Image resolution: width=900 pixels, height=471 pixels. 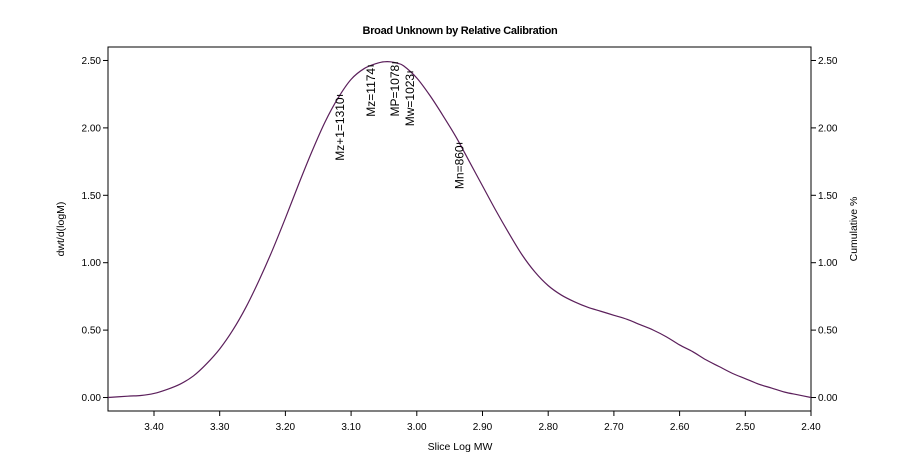 What do you see at coordinates (417, 427) in the screenshot?
I see `x-tick-label: 3.00` at bounding box center [417, 427].